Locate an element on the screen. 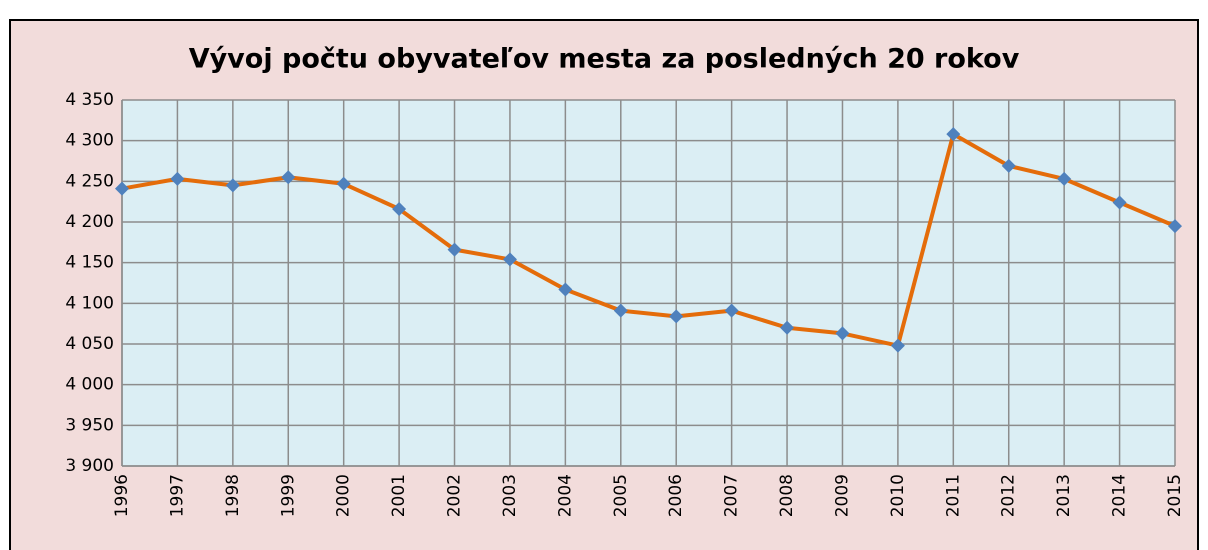 Image resolution: width=1208 pixels, height=550 pixels. x-tick-label: 2008 is located at coordinates (787, 495).